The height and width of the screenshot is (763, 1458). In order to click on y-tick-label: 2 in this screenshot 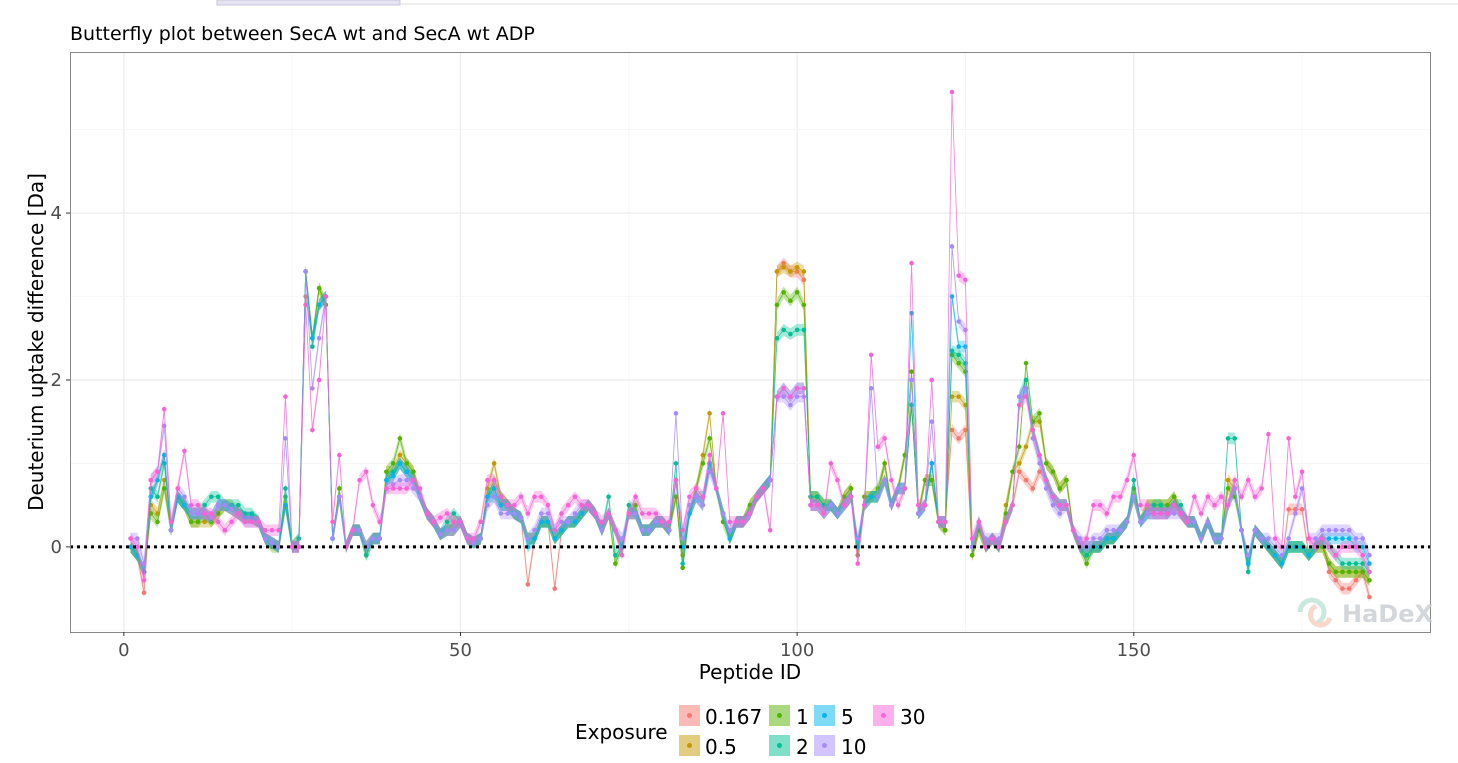, I will do `click(56, 380)`.